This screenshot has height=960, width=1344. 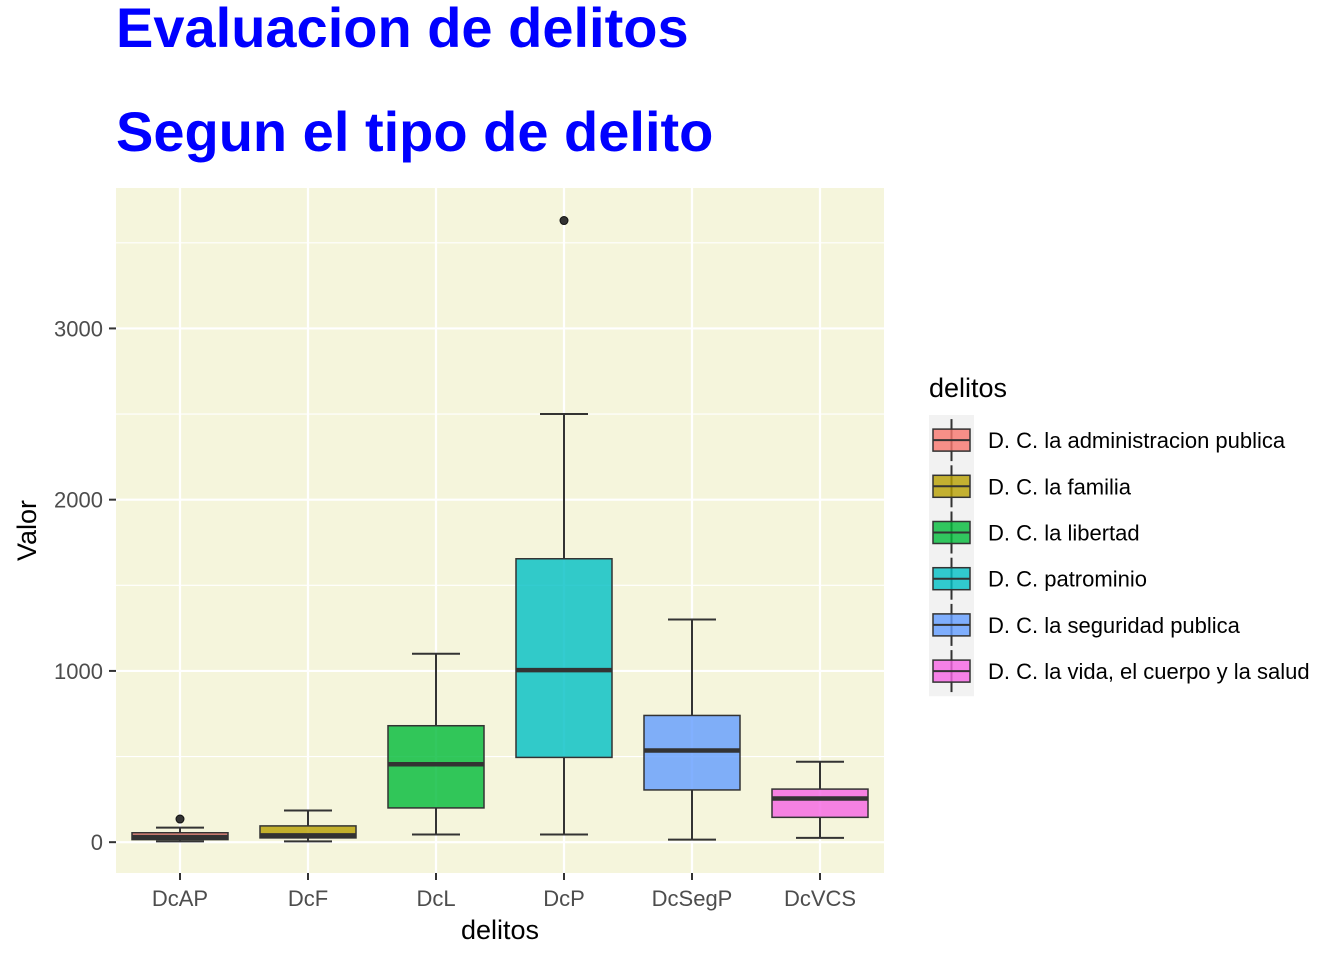 I want to click on chart-subtitle: Segun el tipo de delito, so click(x=415, y=131).